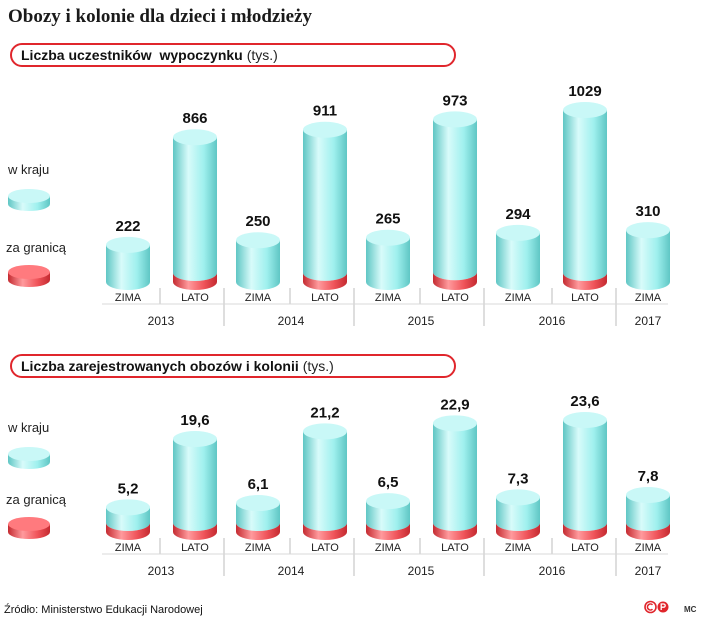  What do you see at coordinates (648, 476) in the screenshot?
I see `data-label: 7,8` at bounding box center [648, 476].